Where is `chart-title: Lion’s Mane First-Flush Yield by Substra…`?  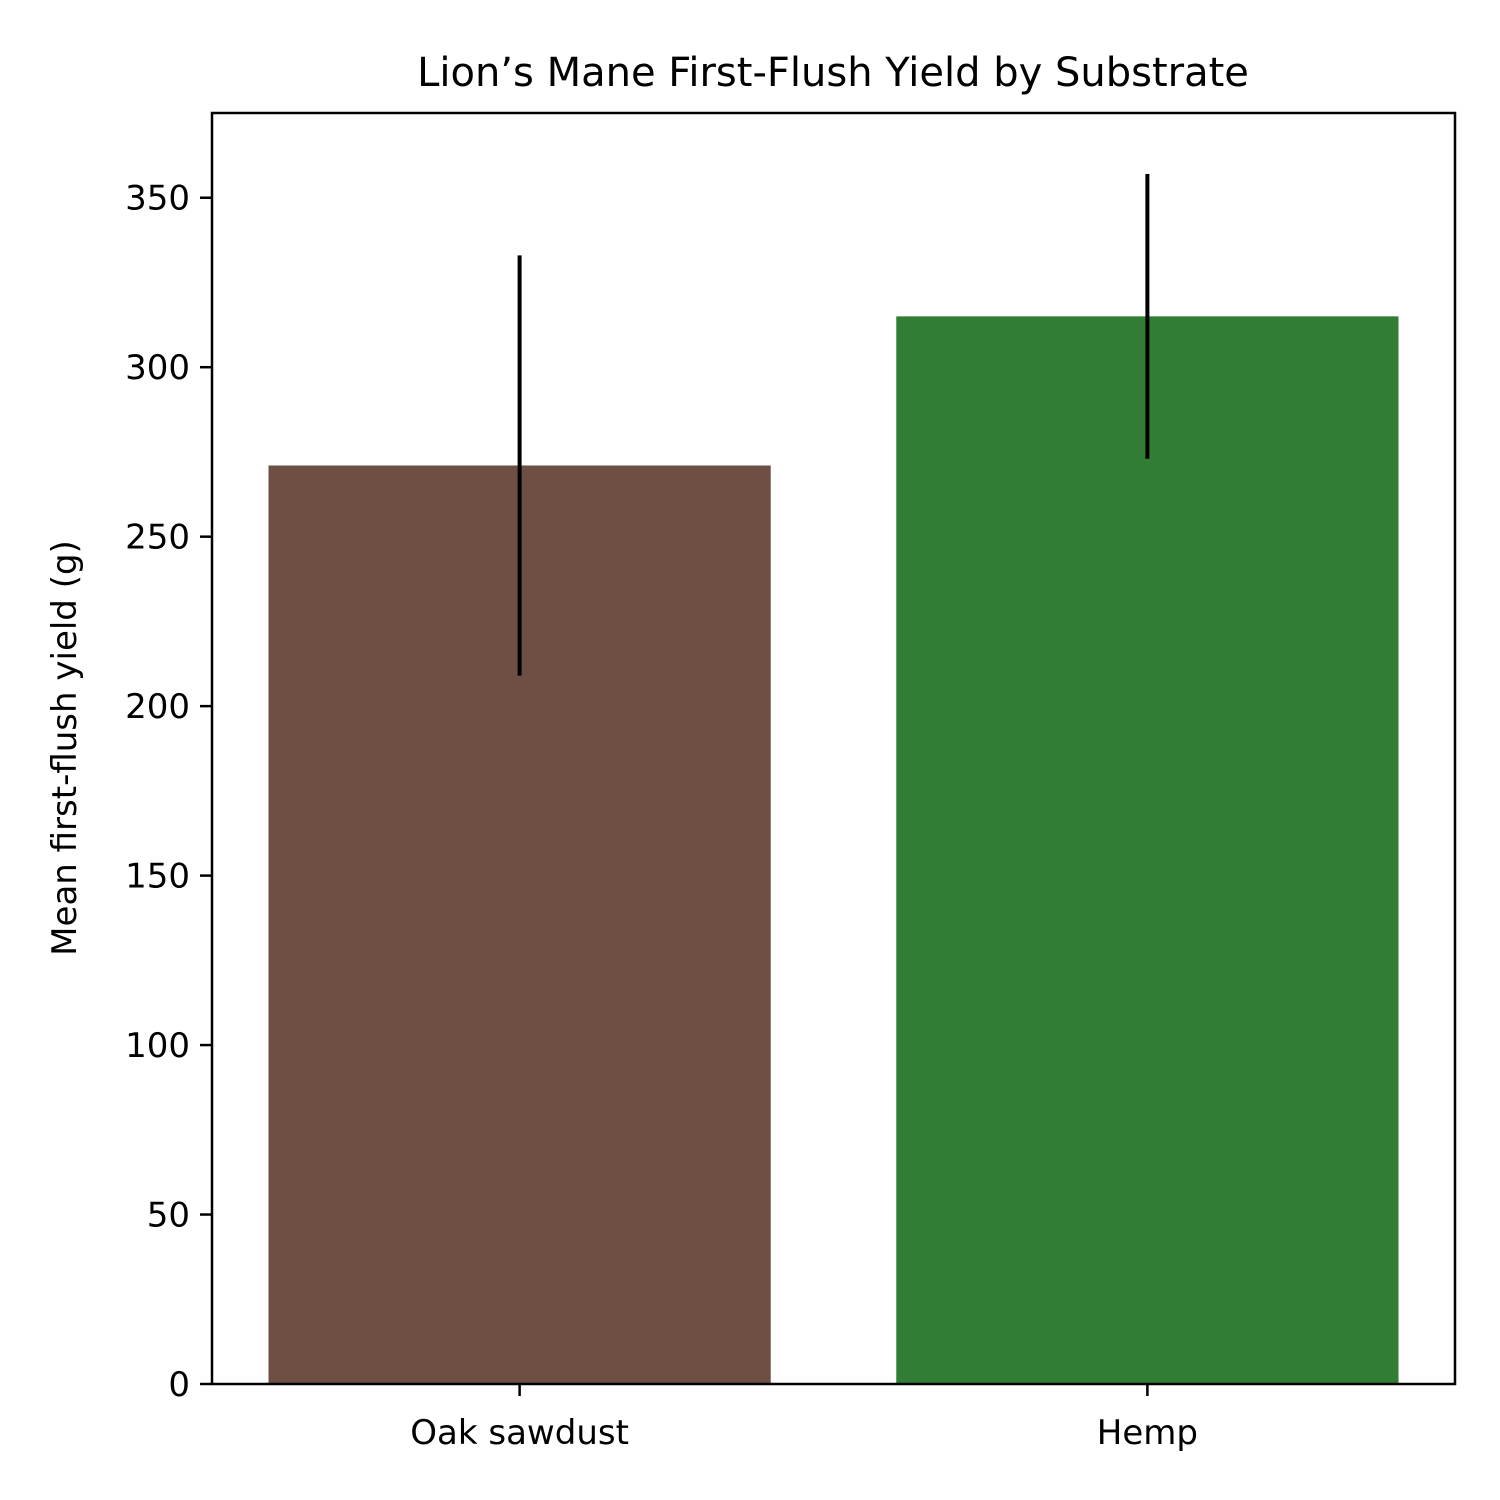 chart-title: Lion’s Mane First-Flush Yield by Substra… is located at coordinates (833, 73).